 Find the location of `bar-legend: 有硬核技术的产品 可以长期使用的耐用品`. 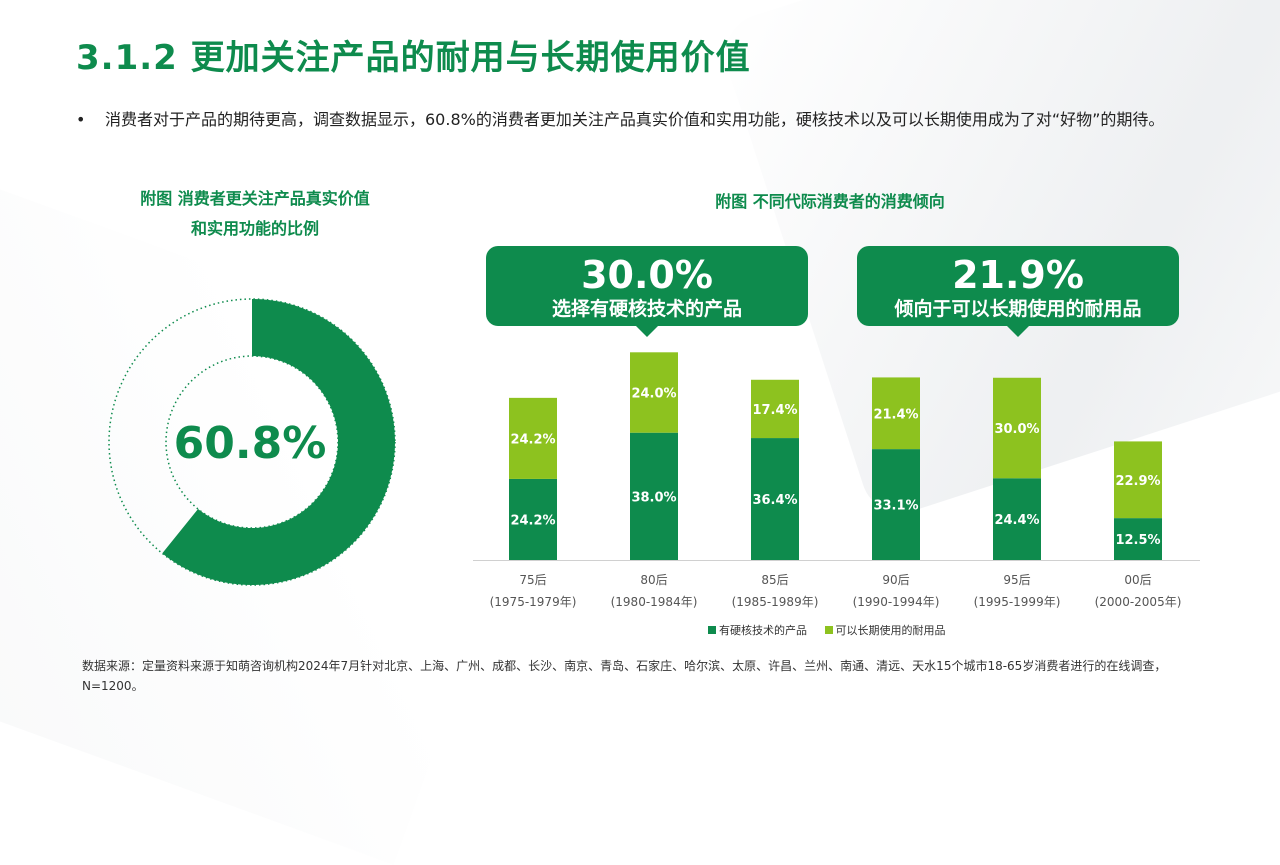

bar-legend: 有硬核技术的产品 可以长期使用的耐用品 is located at coordinates (834, 630).